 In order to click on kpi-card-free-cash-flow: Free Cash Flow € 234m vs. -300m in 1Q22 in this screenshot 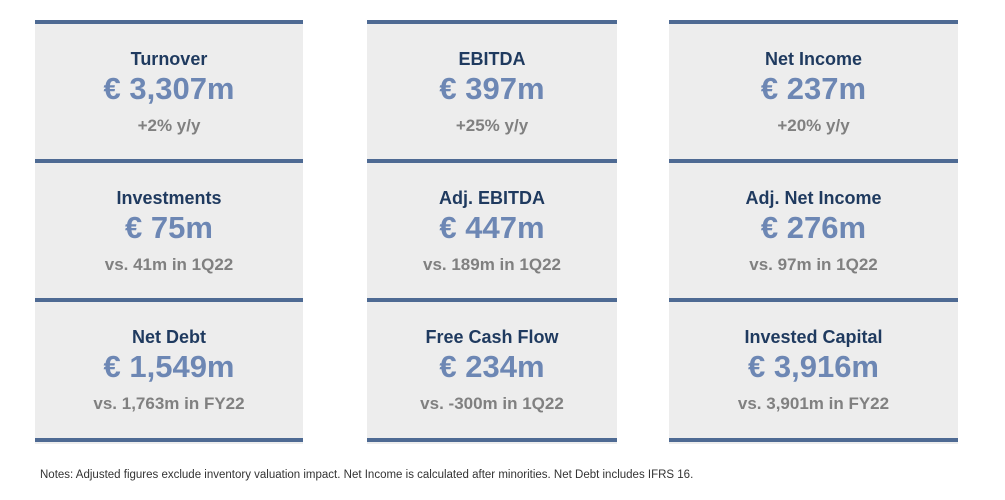, I will do `click(492, 369)`.